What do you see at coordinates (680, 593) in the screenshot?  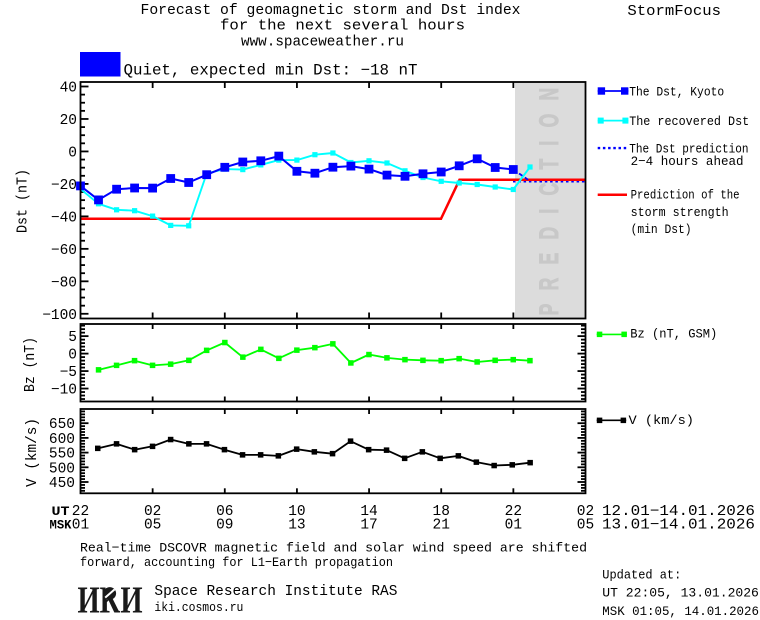 I see `svg-text: UT 22:05, 13.01.2026` at bounding box center [680, 593].